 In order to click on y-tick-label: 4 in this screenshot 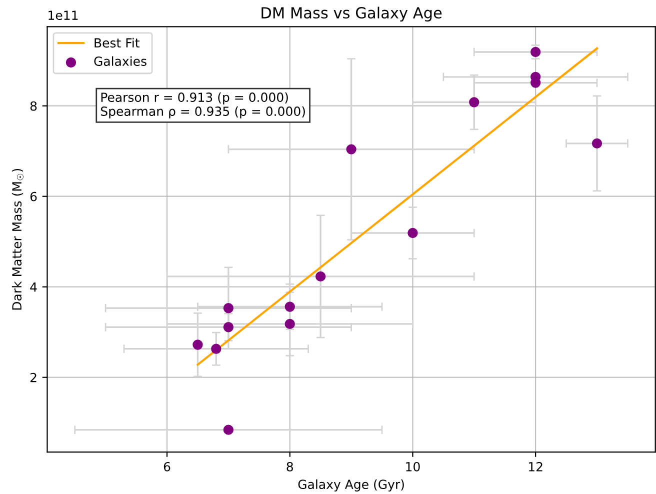, I will do `click(33, 287)`.